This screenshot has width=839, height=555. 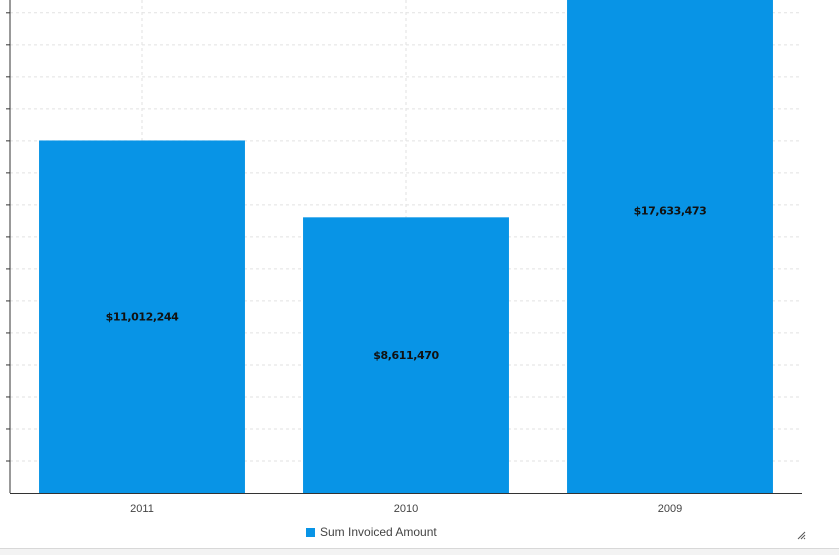 What do you see at coordinates (670, 509) in the screenshot?
I see `x-tick-label-2009: 2009` at bounding box center [670, 509].